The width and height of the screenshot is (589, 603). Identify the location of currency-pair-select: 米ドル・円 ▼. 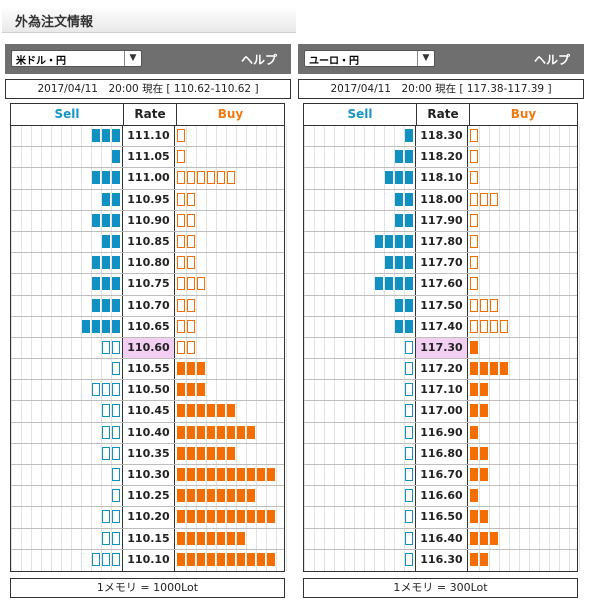
(76, 58).